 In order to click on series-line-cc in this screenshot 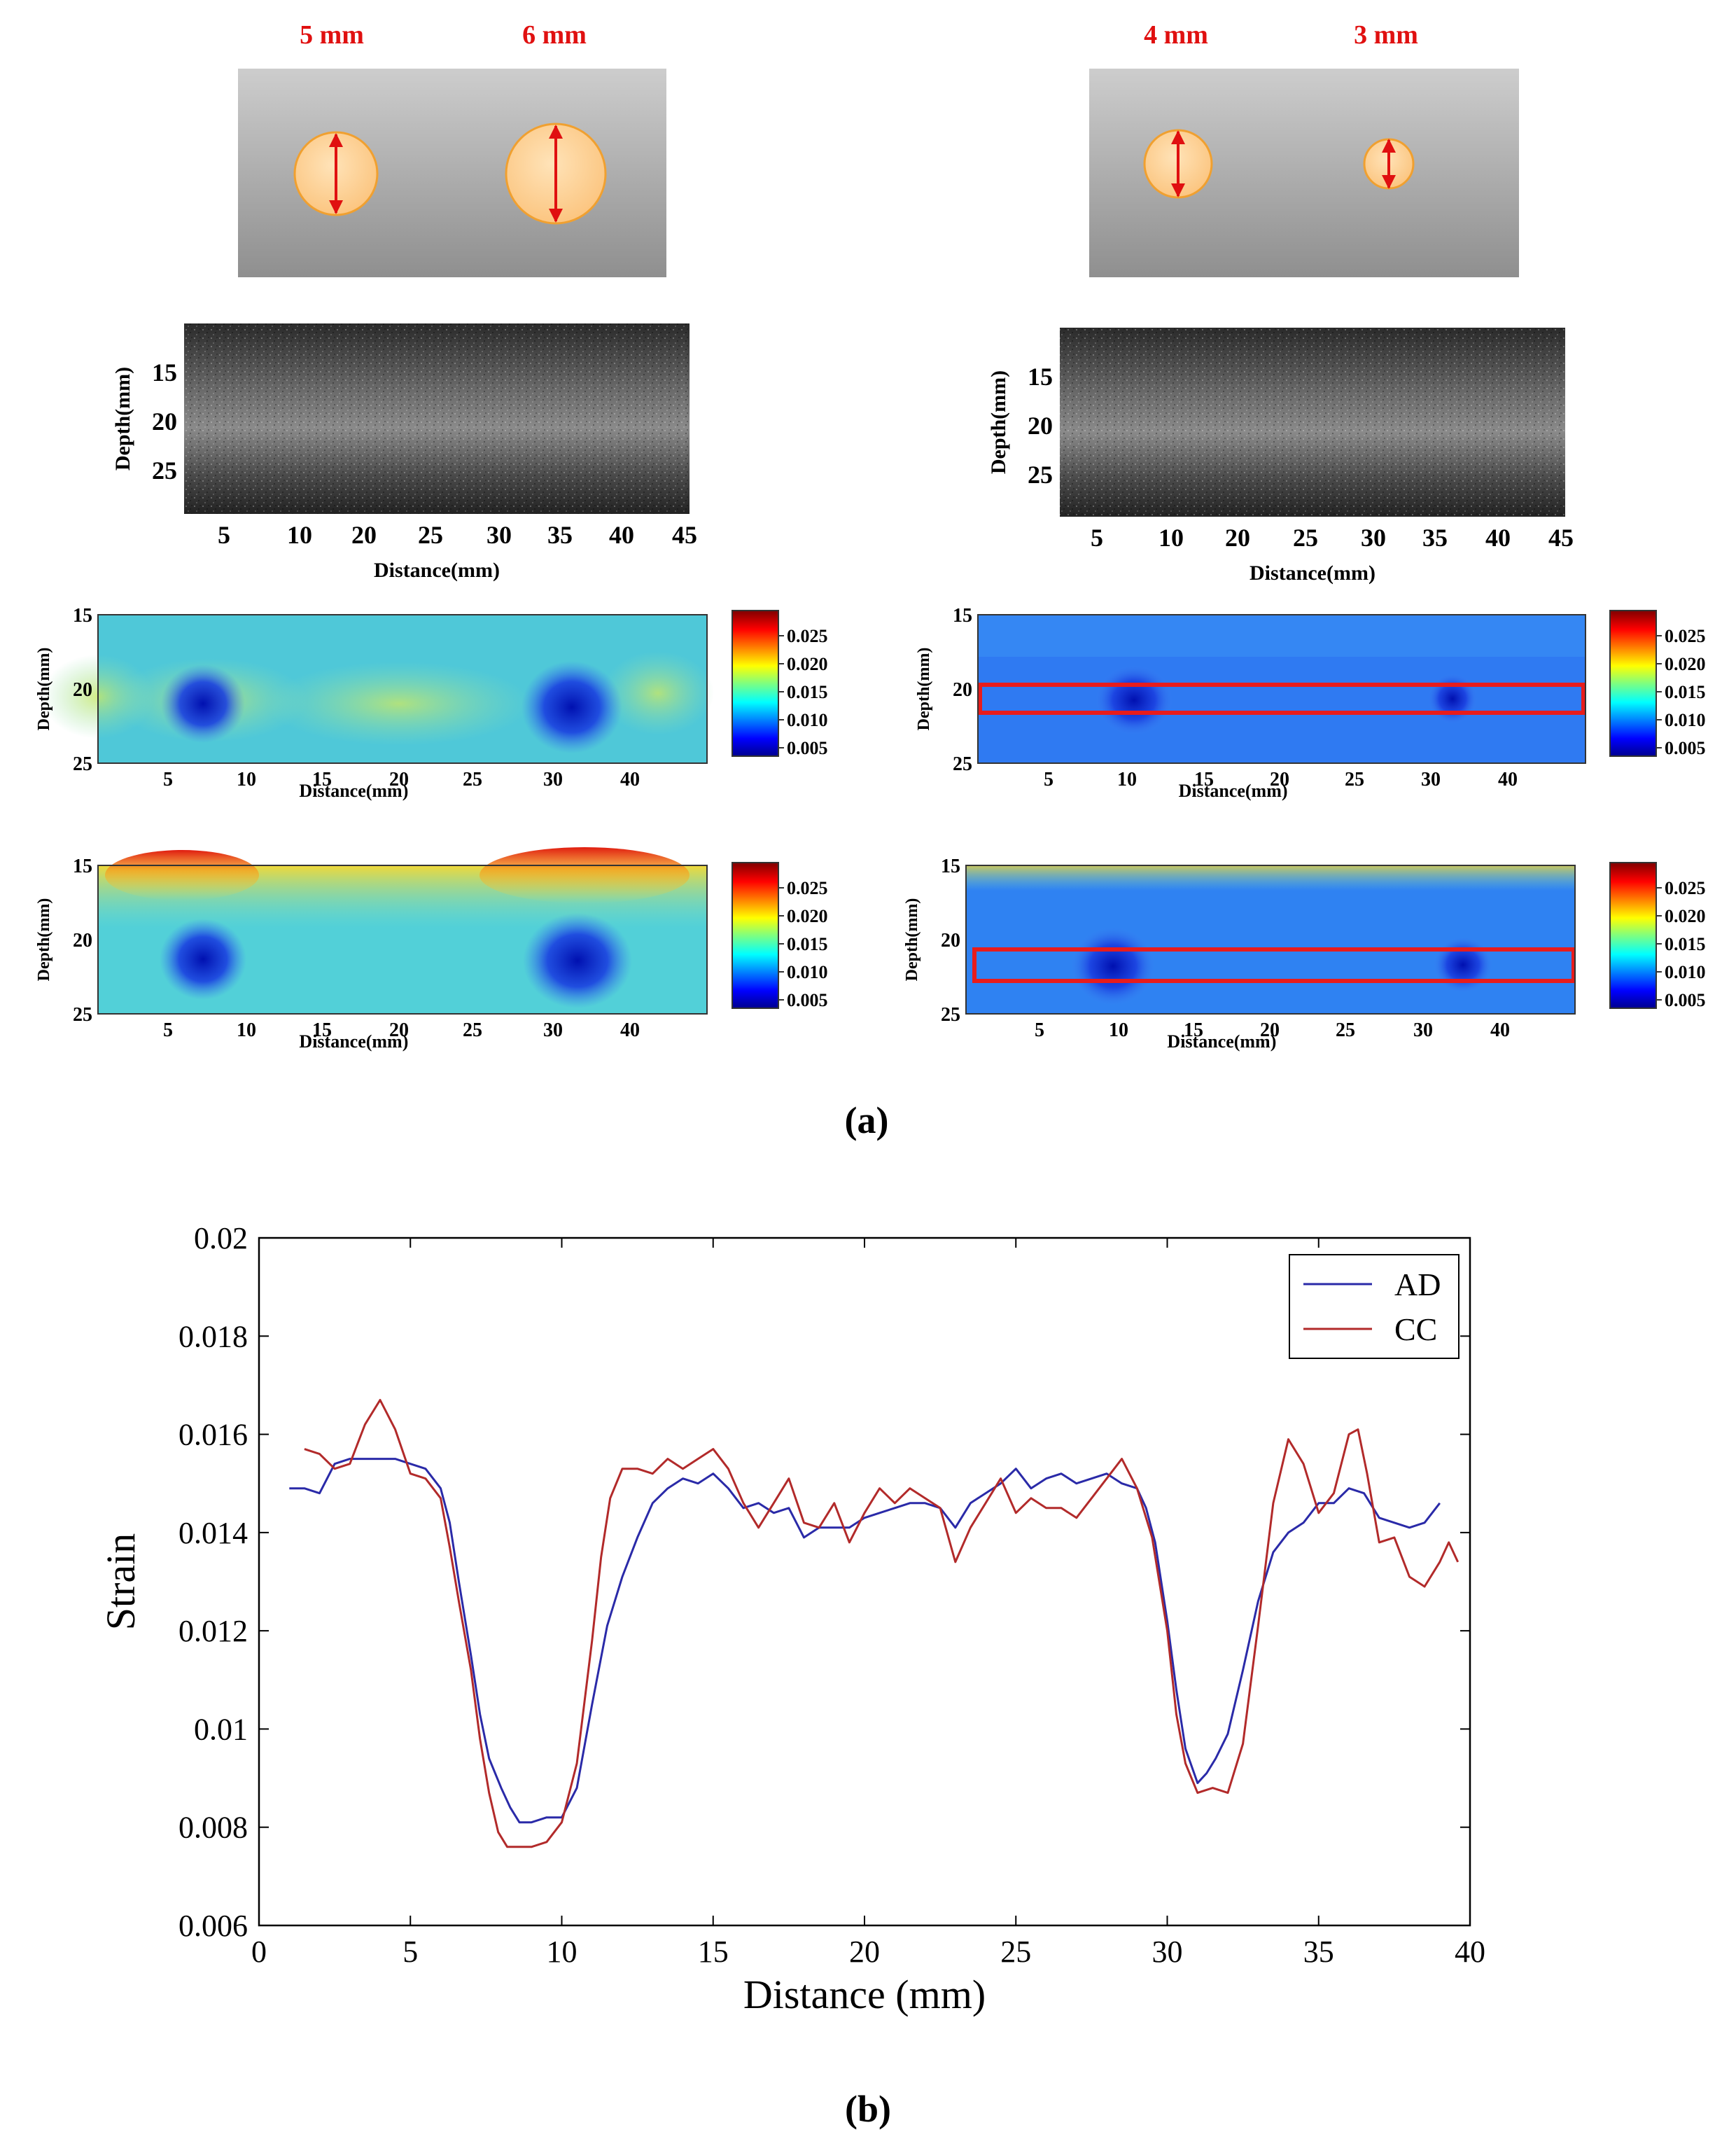, I will do `click(882, 1623)`.